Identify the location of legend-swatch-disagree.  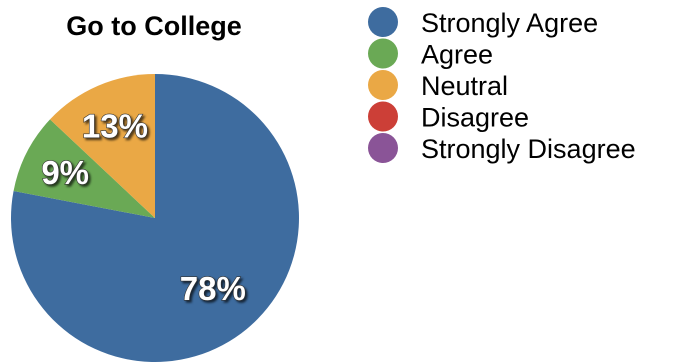
(383, 116).